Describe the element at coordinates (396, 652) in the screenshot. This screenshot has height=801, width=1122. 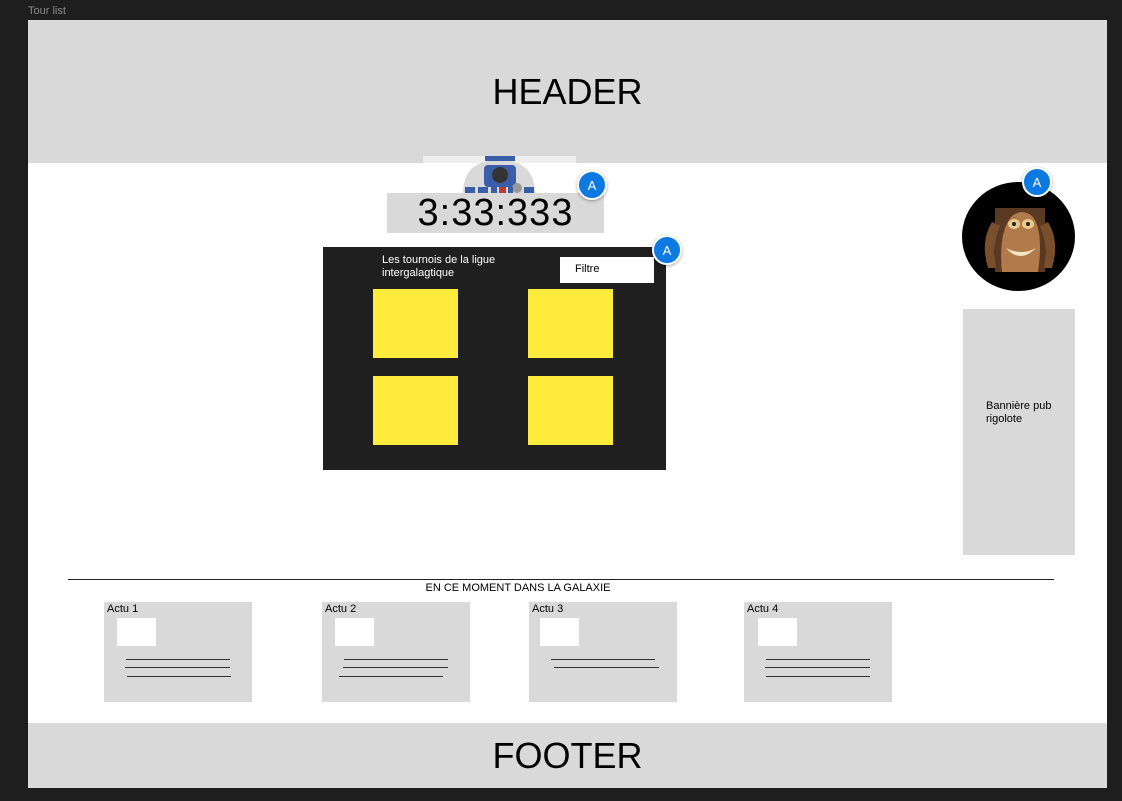
I see `news-card: Actu 2` at that location.